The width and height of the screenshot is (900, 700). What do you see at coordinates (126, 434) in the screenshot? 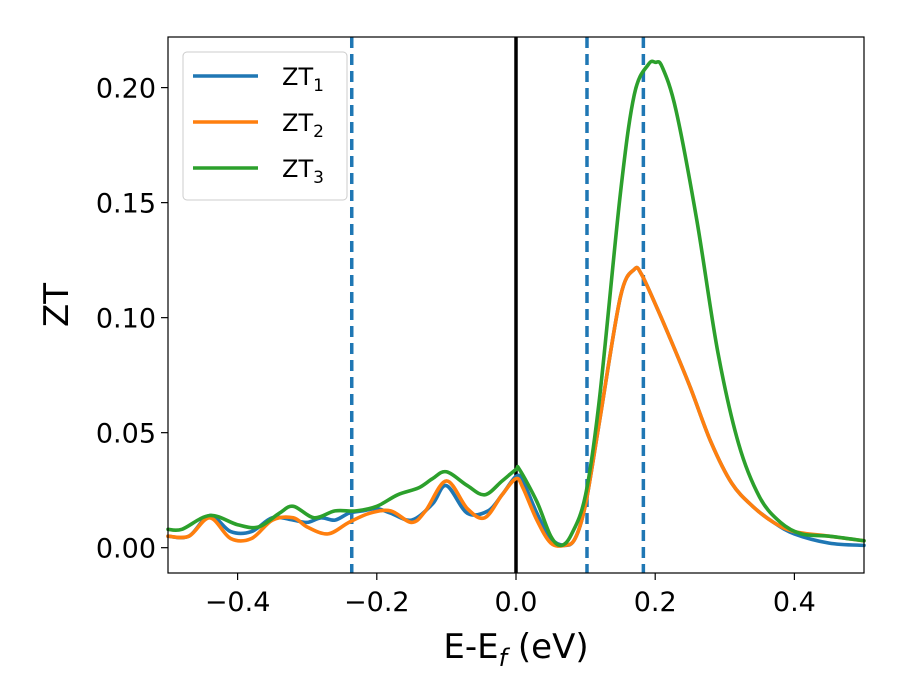
I see `y-tick-label: 0.05` at bounding box center [126, 434].